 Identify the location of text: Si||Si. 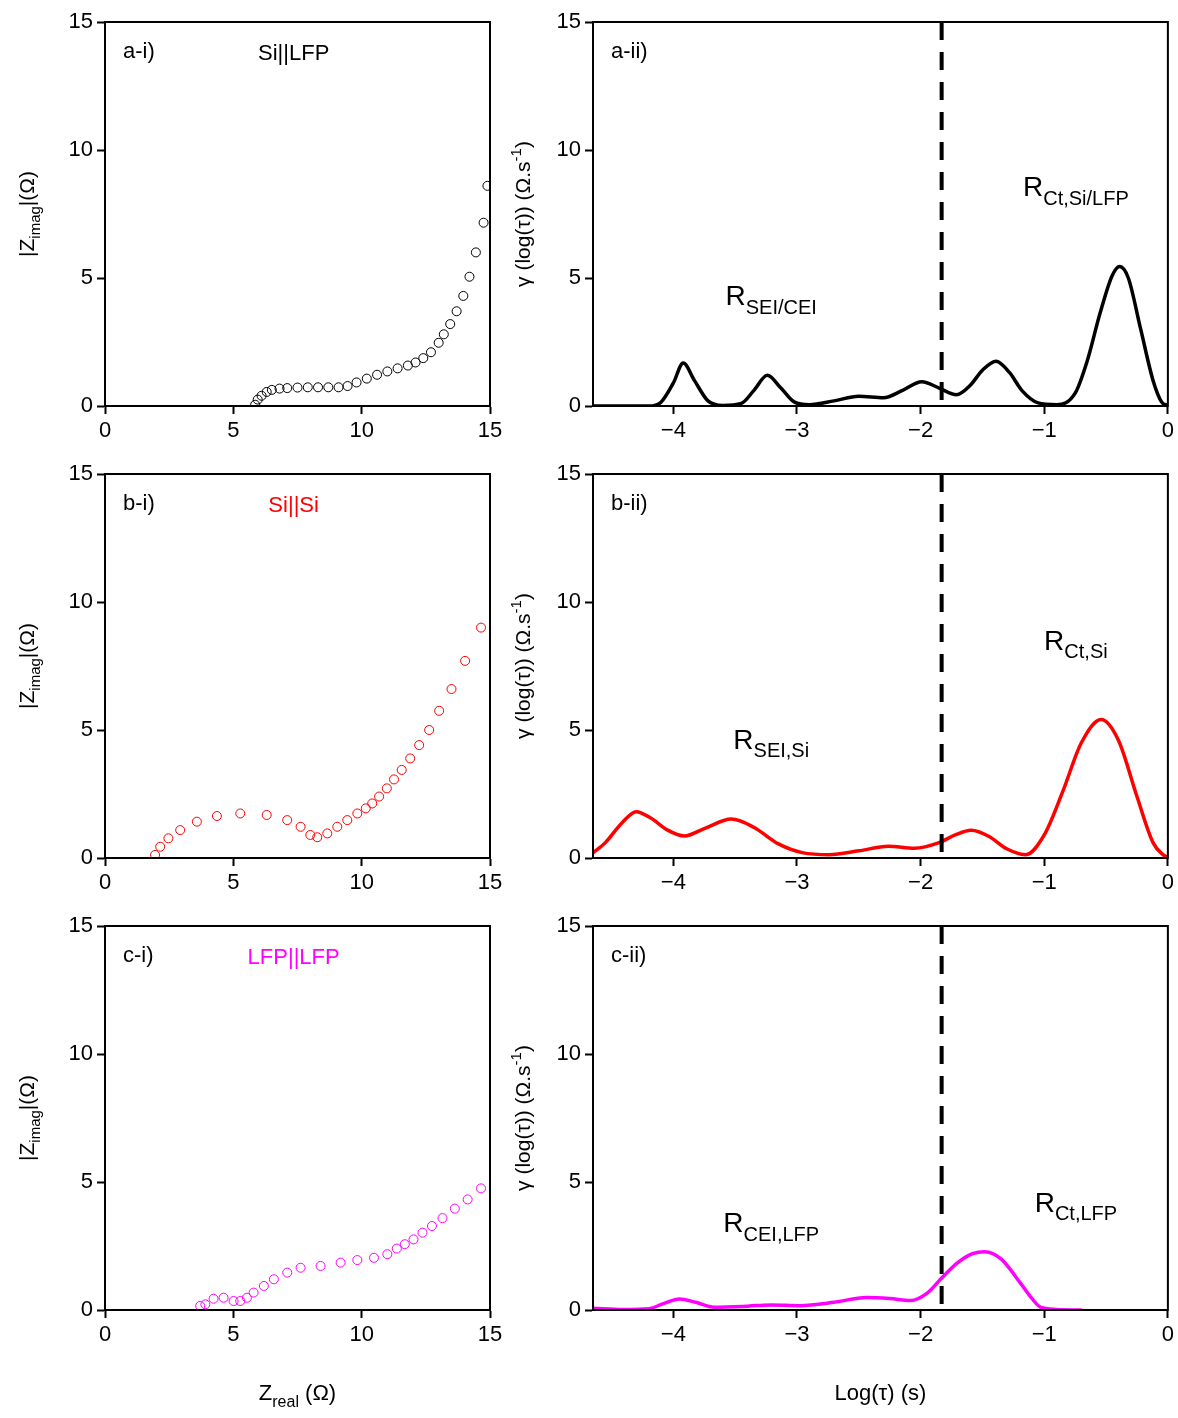
(293, 504).